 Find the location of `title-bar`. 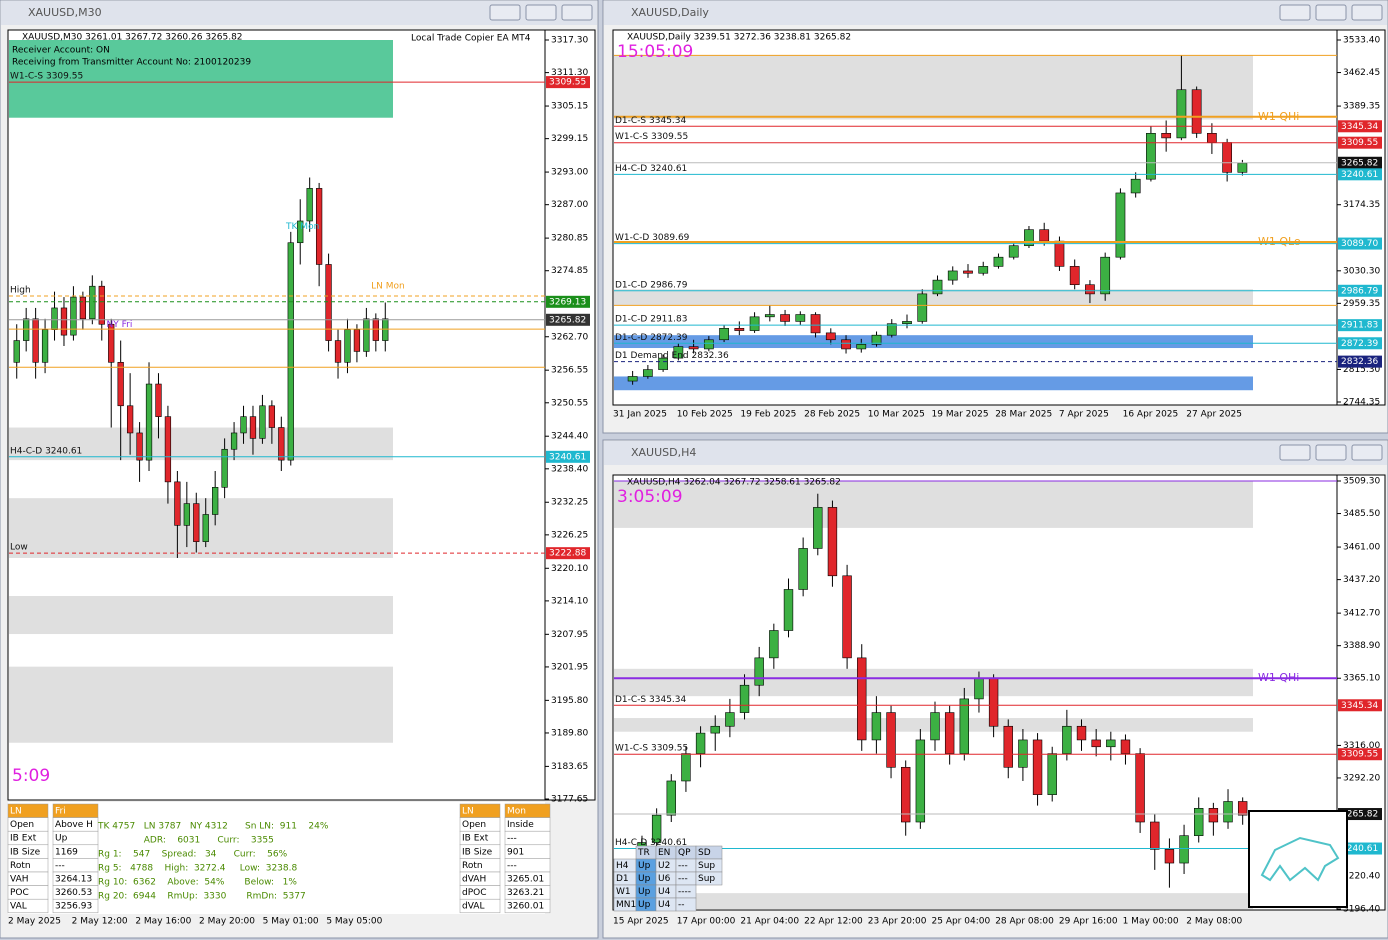

title-bar is located at coordinates (995, 453).